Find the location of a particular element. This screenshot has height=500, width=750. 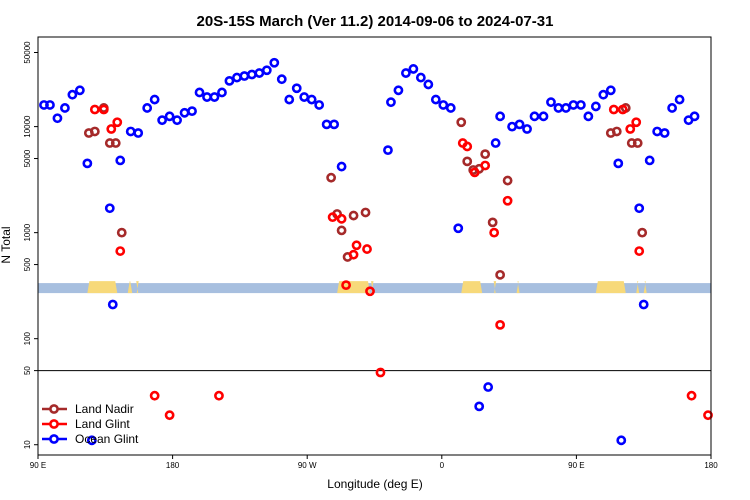

y-tick-label: 50000 is located at coordinates (27, 52).